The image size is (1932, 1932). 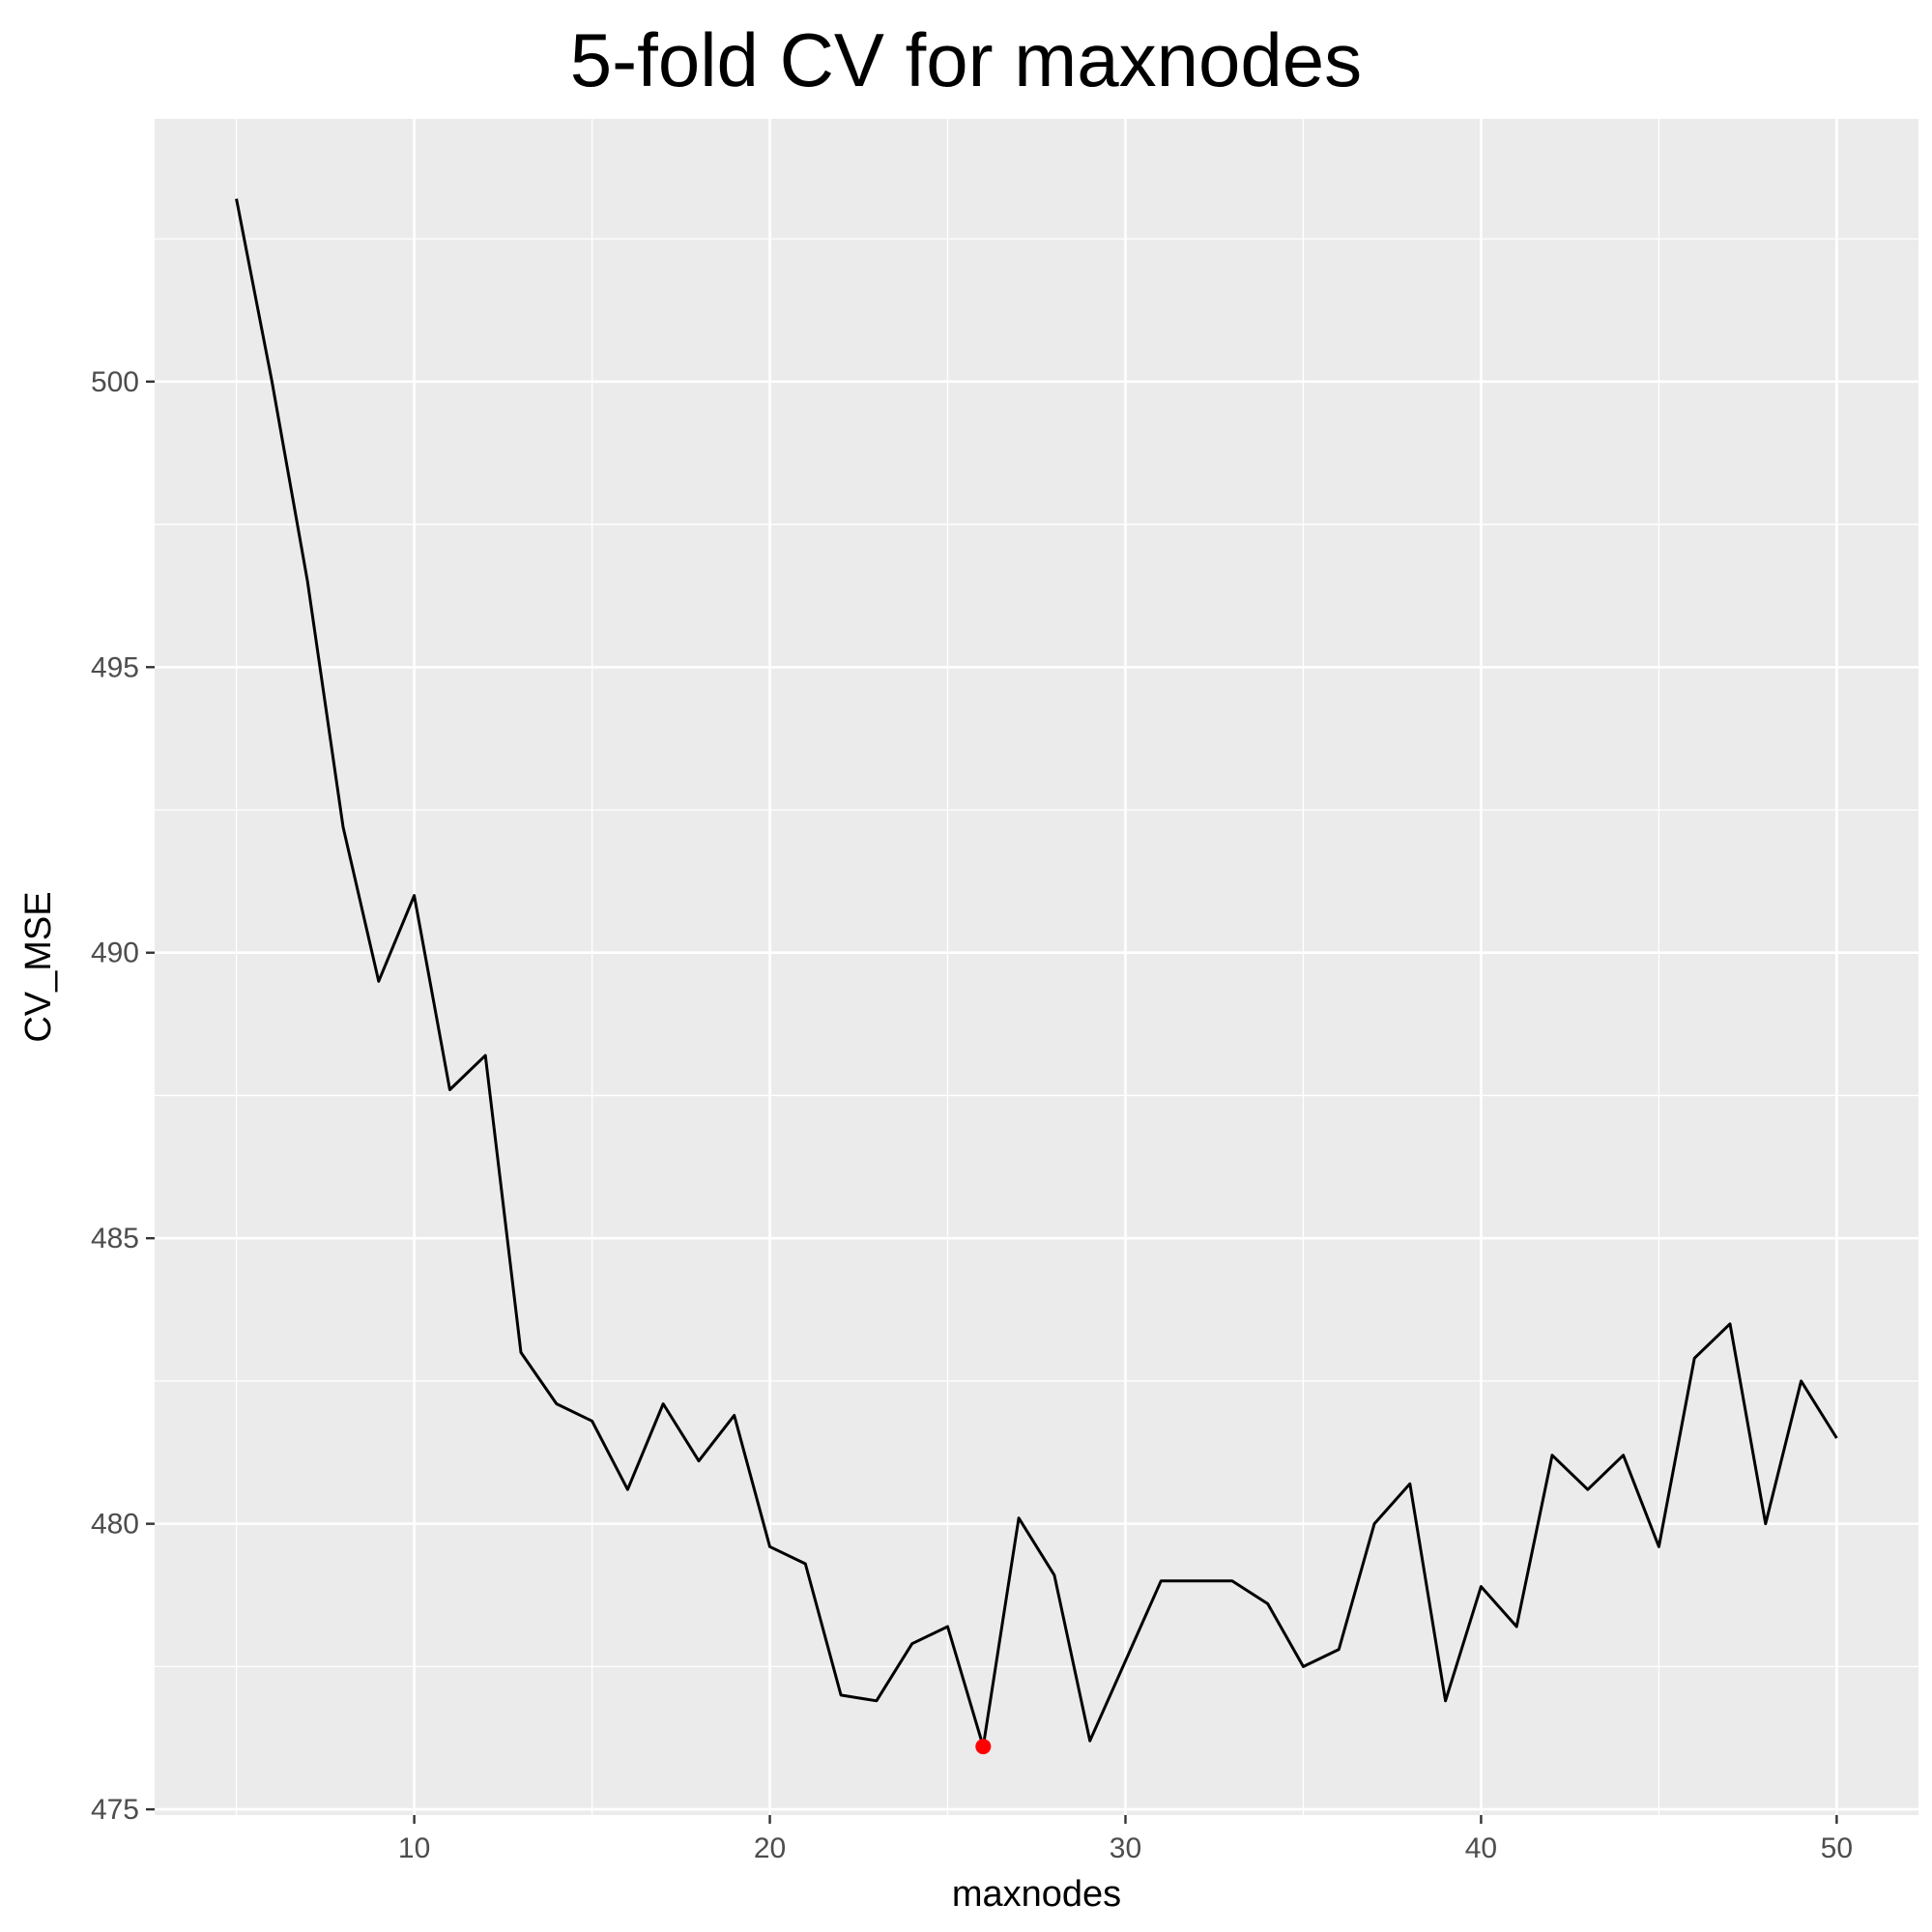 I want to click on chart-title: 5-fold CV for maxnodes, so click(x=966, y=59).